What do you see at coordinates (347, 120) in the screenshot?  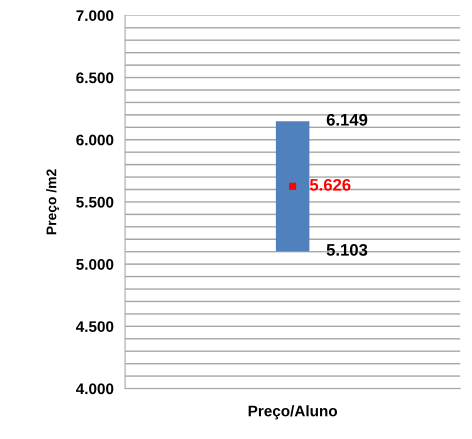 I see `annotation: 6.149` at bounding box center [347, 120].